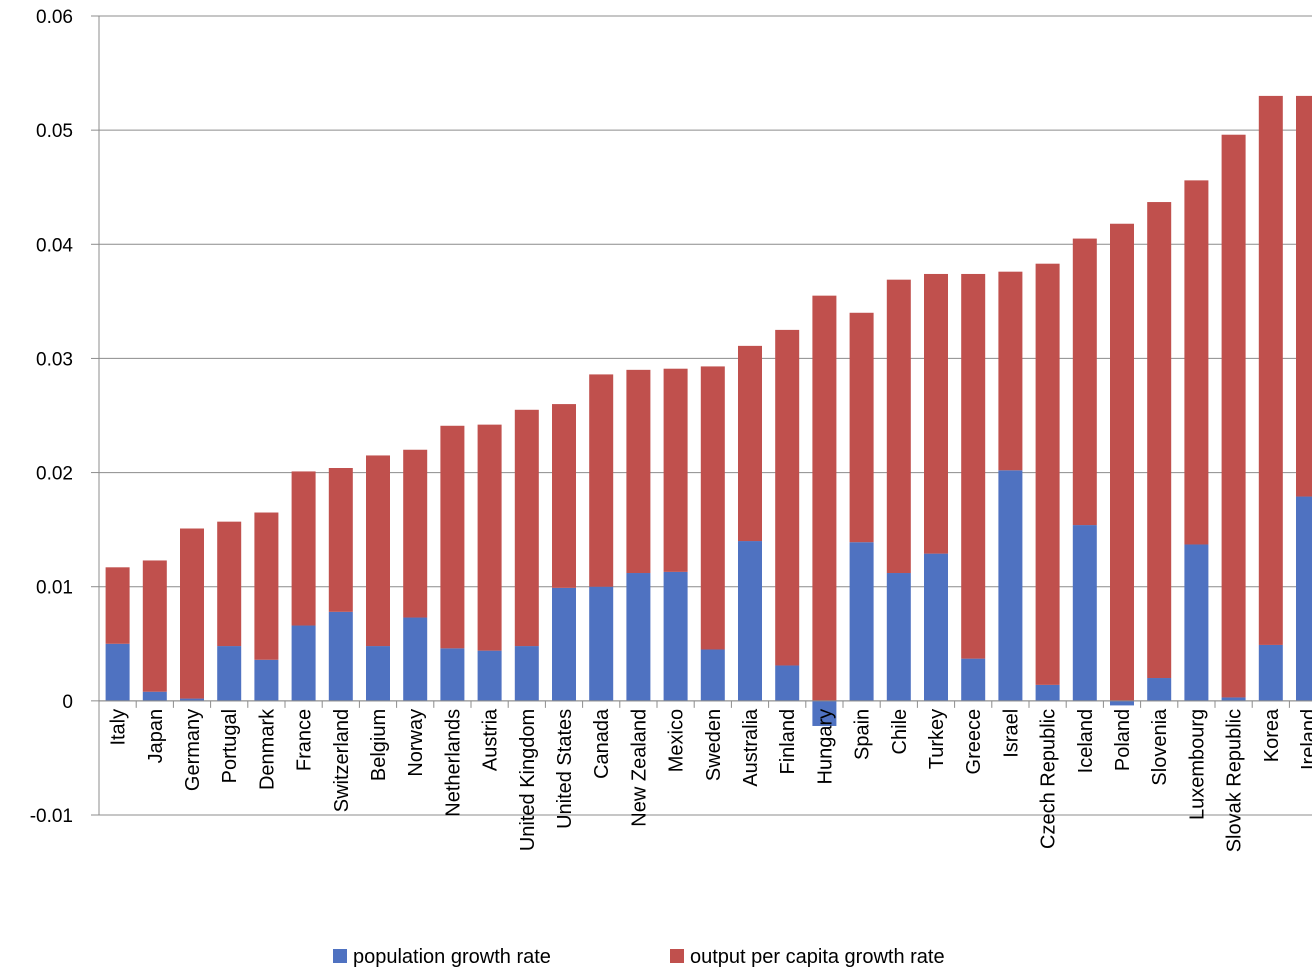 The width and height of the screenshot is (1312, 971). Describe the element at coordinates (54, 17) in the screenshot. I see `y-tick-label: 0.06` at that location.